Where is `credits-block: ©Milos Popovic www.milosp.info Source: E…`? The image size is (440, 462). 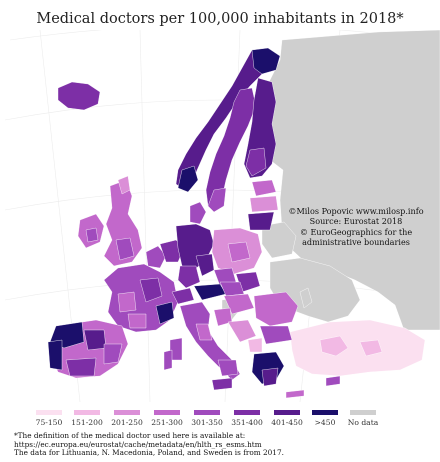
credits-block: ©Milos Popovic www.milosp.info Source: E… is located at coordinates (356, 226).